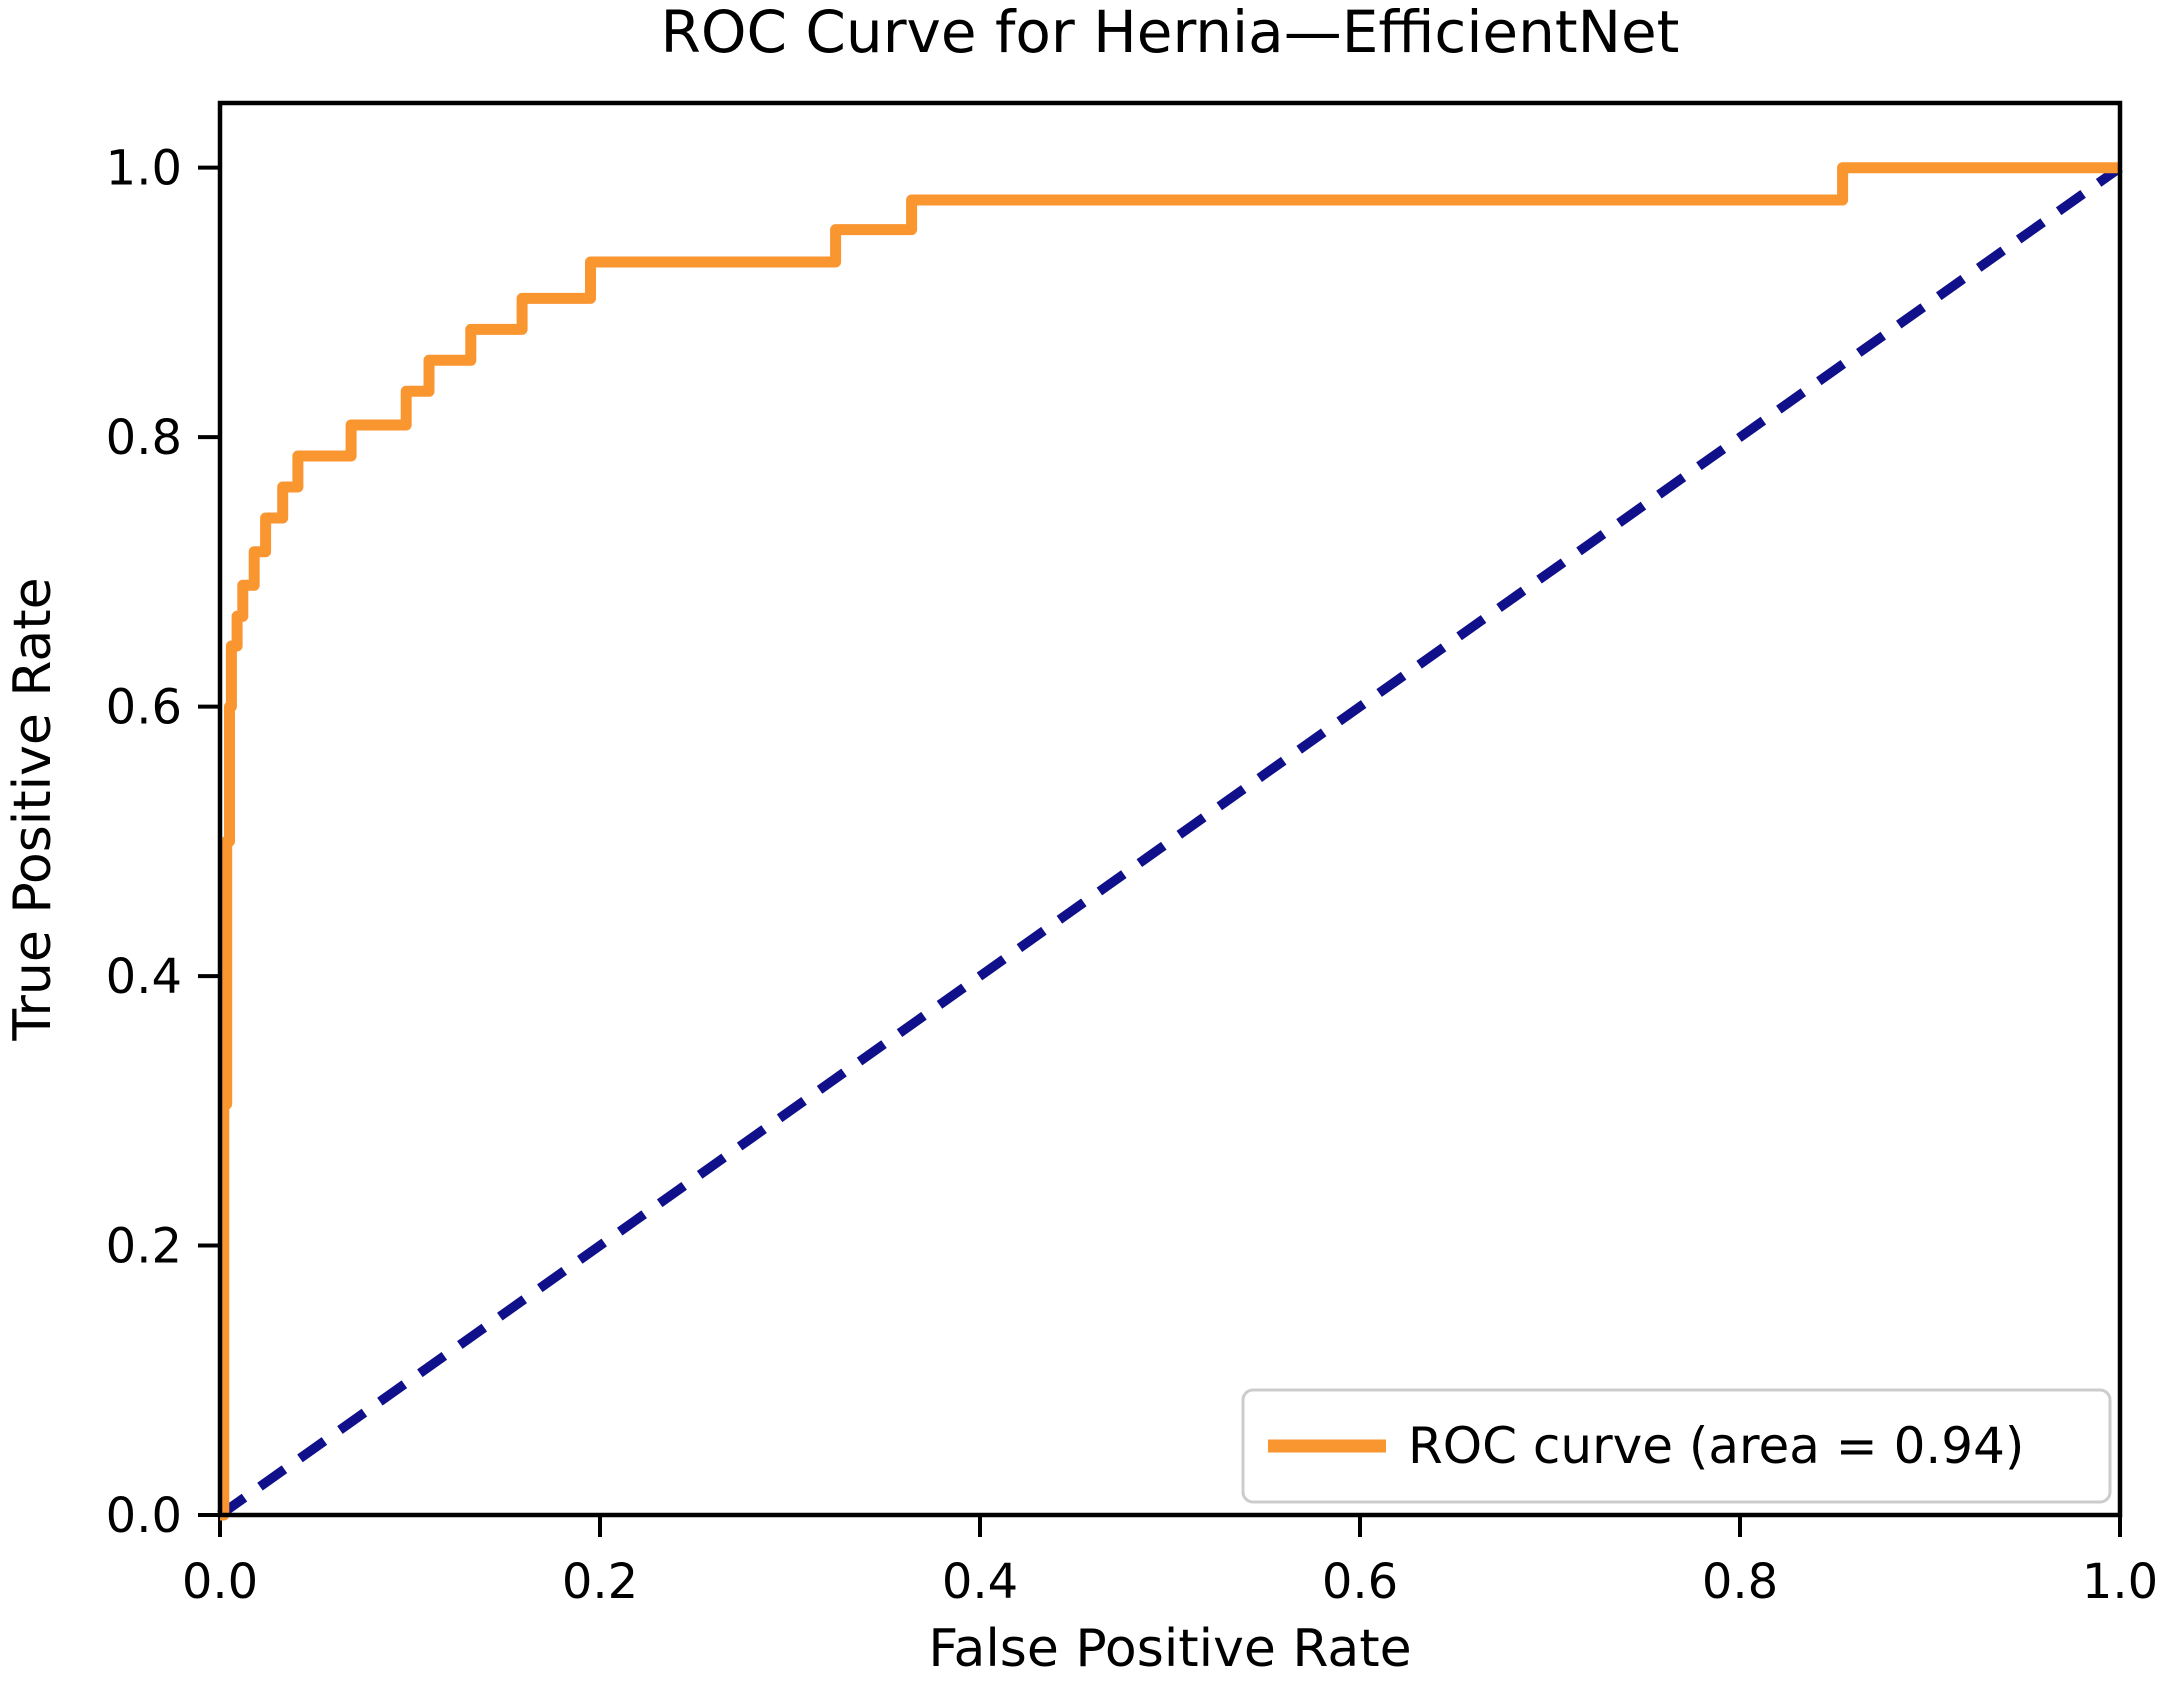  Describe the element at coordinates (1170, 33) in the screenshot. I see `chart-title: ROC Curve for Hernia—EfficientNet` at that location.